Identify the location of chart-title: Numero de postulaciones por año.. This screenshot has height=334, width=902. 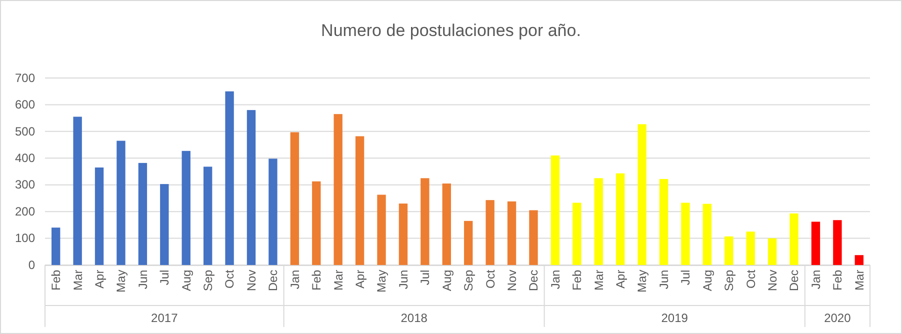
(451, 30).